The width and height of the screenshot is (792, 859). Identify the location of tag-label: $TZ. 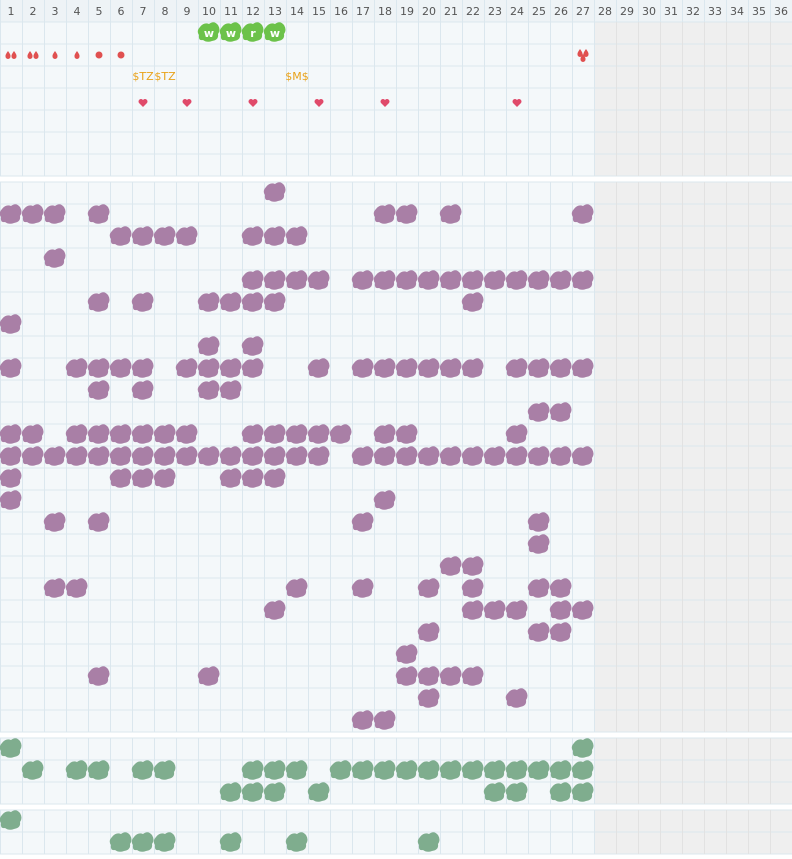
(165, 76).